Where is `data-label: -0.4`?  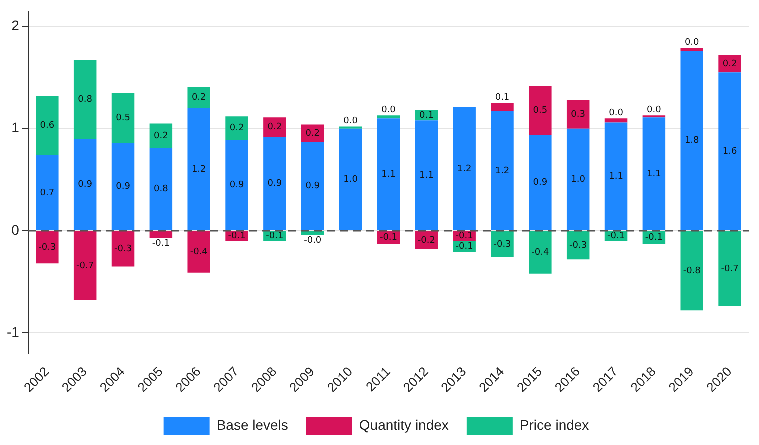 data-label: -0.4 is located at coordinates (199, 253).